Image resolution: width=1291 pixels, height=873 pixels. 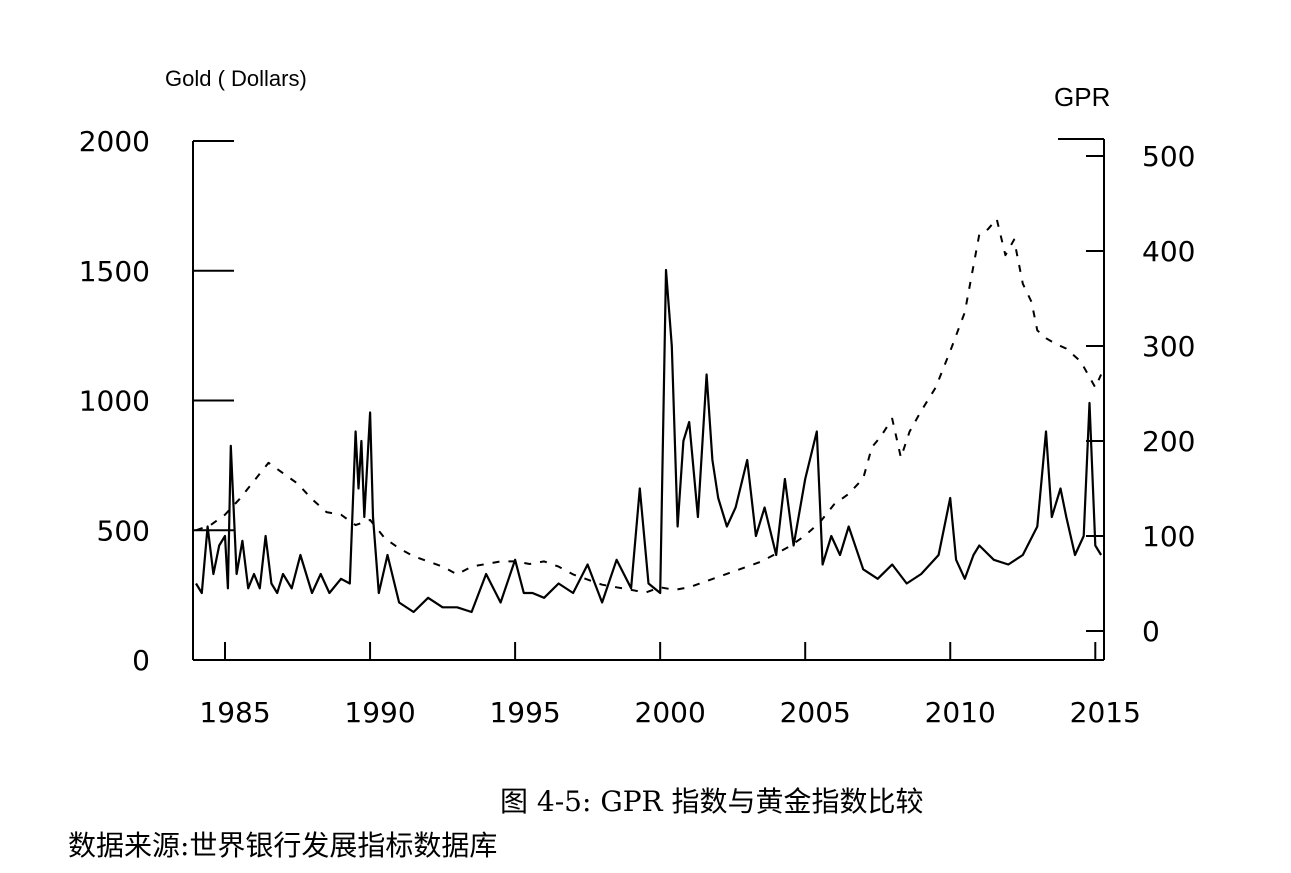 I want to click on left-axis-title: Gold ( Dollars), so click(x=236, y=78).